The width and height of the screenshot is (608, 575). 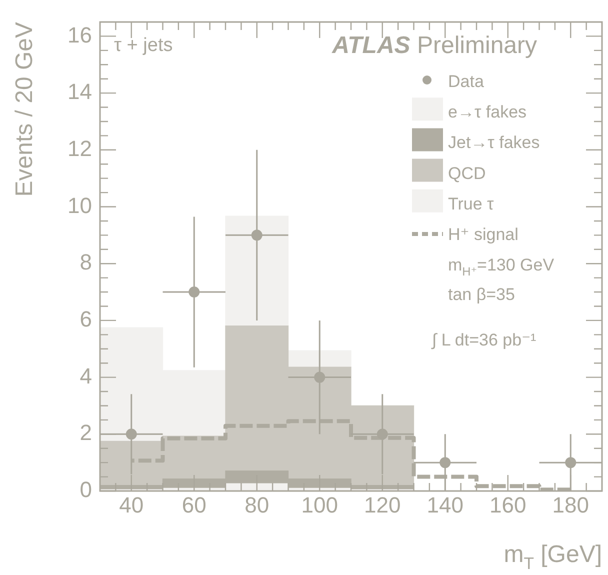 I want to click on legend-label: e→τ fakes, so click(x=487, y=112).